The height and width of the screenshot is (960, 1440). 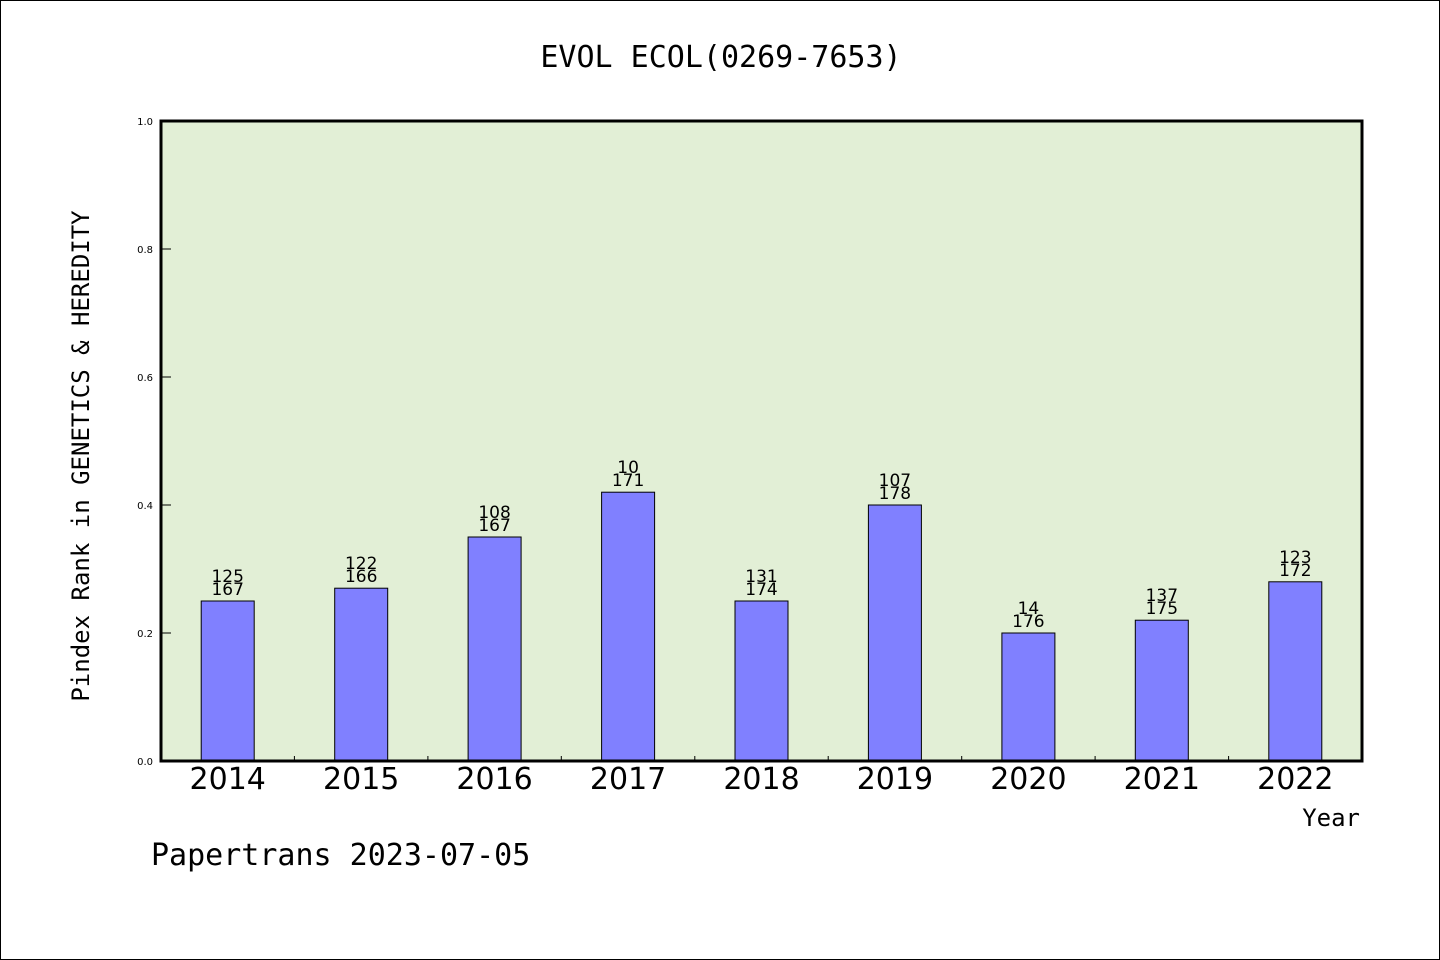 I want to click on bar-2017, so click(x=628, y=626).